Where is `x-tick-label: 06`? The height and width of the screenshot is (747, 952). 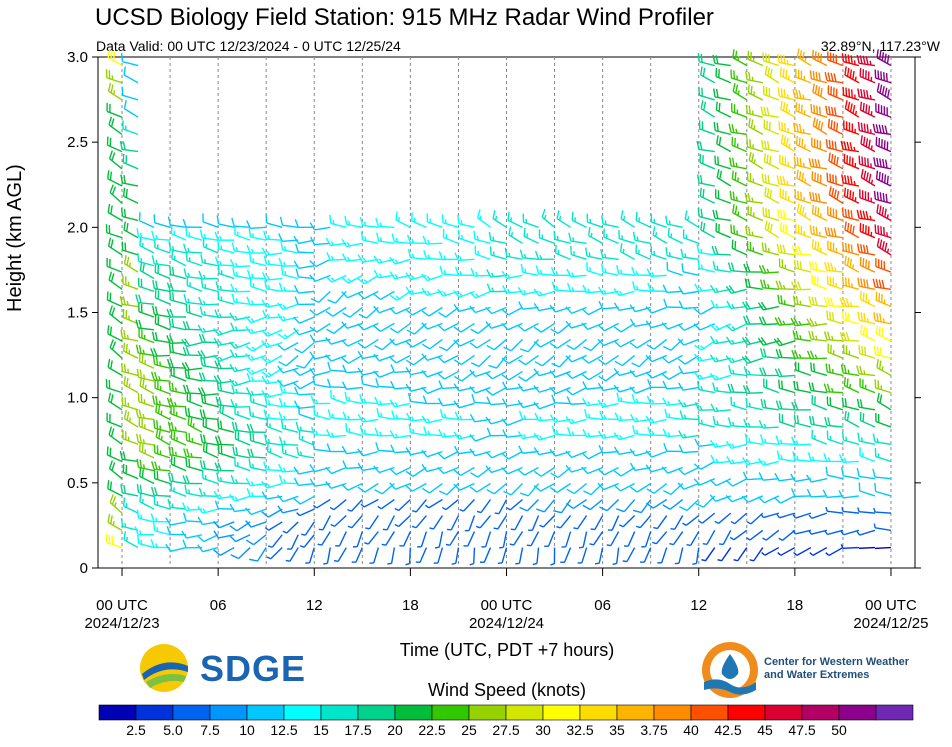 x-tick-label: 06 is located at coordinates (602, 605).